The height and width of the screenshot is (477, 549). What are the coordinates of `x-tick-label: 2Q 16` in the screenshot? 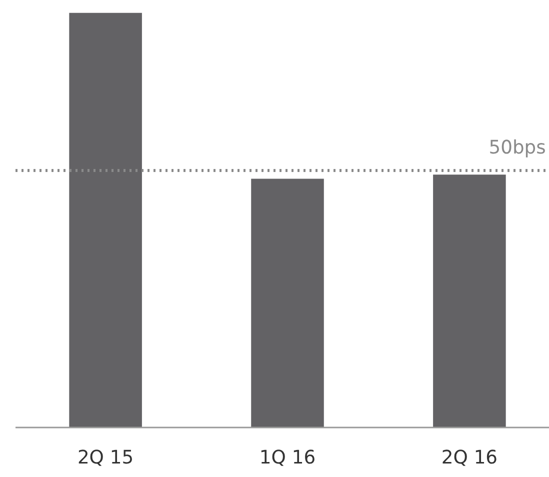 It's located at (469, 458).